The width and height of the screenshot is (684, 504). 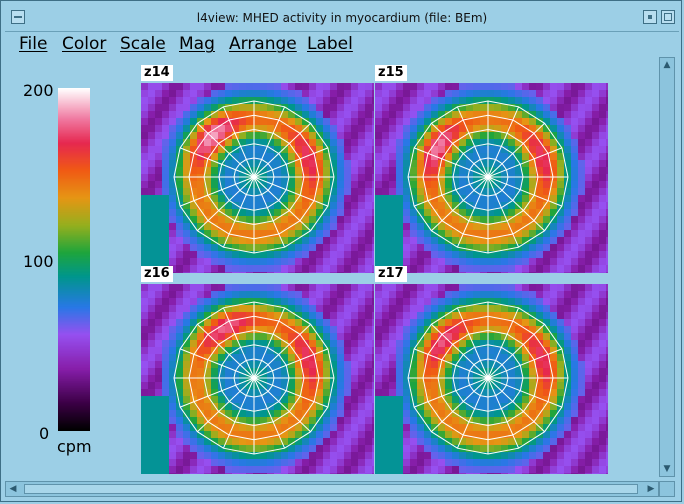 I want to click on menu-label: Label, so click(x=330, y=44).